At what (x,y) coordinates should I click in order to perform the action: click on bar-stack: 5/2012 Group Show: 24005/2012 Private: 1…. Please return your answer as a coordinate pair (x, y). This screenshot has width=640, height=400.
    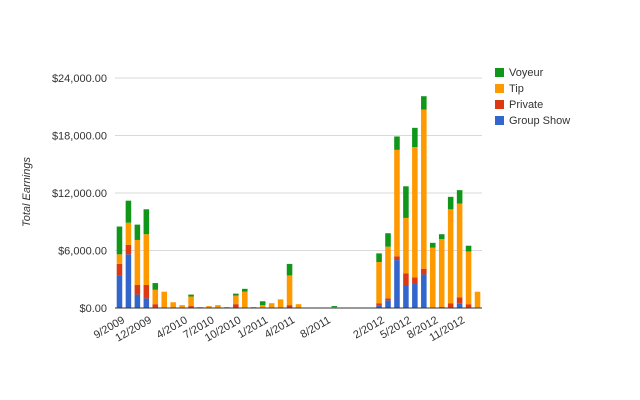
    Looking at the image, I should click on (406, 247).